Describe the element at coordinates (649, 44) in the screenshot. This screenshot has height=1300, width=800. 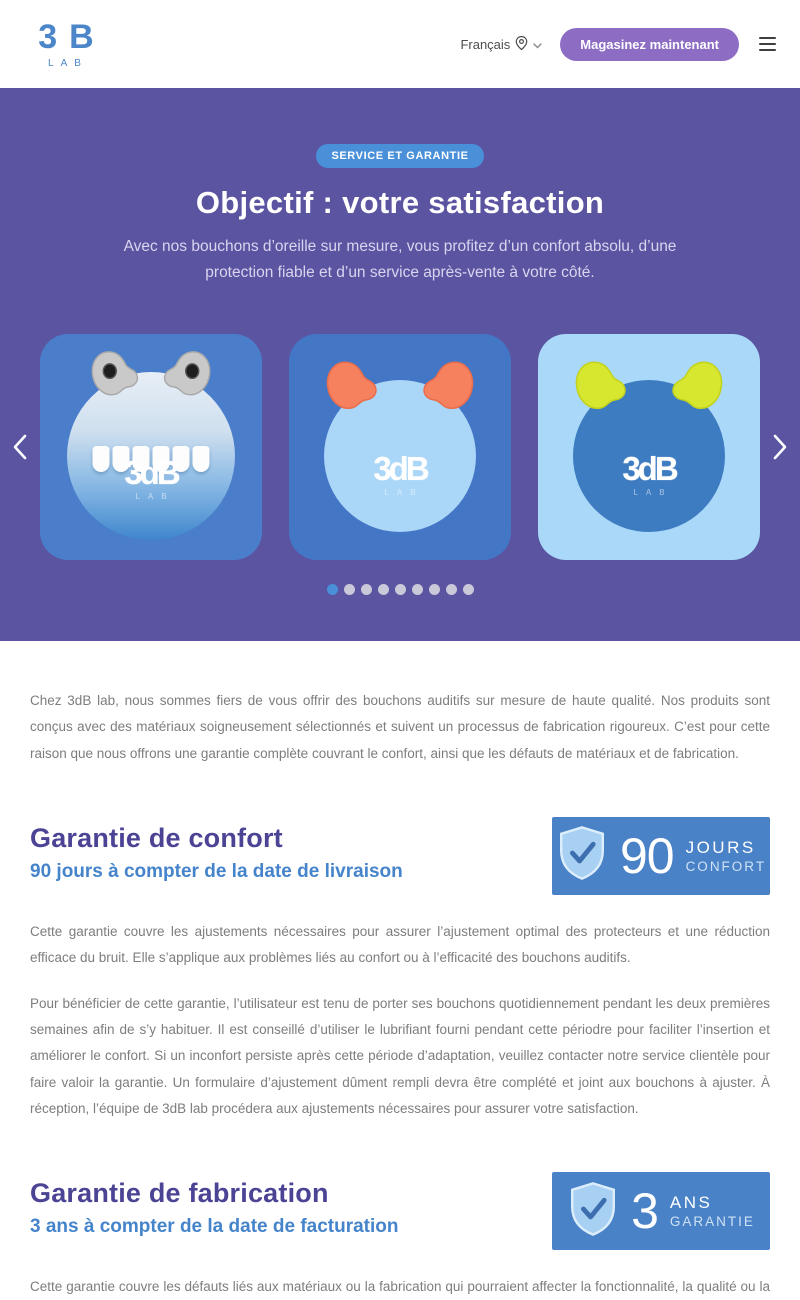
I see `shop-now-button: Magasinez maintenant` at that location.